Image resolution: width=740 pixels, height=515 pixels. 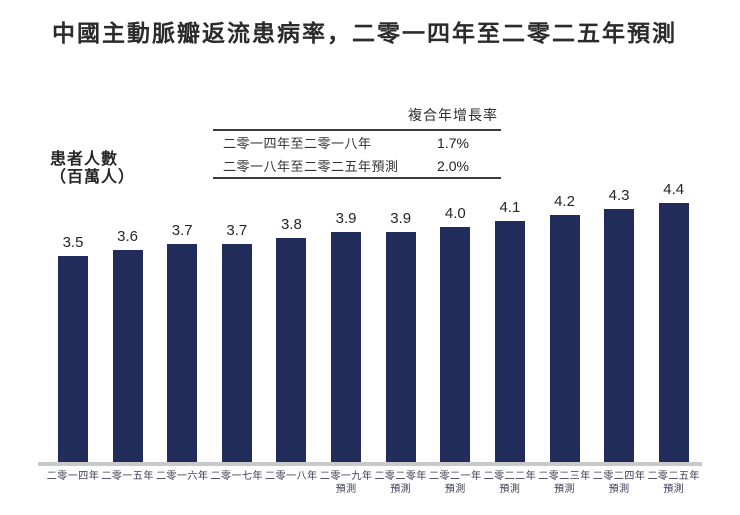 I want to click on x-axis-label: 二零二五年 預測, so click(x=673, y=483).